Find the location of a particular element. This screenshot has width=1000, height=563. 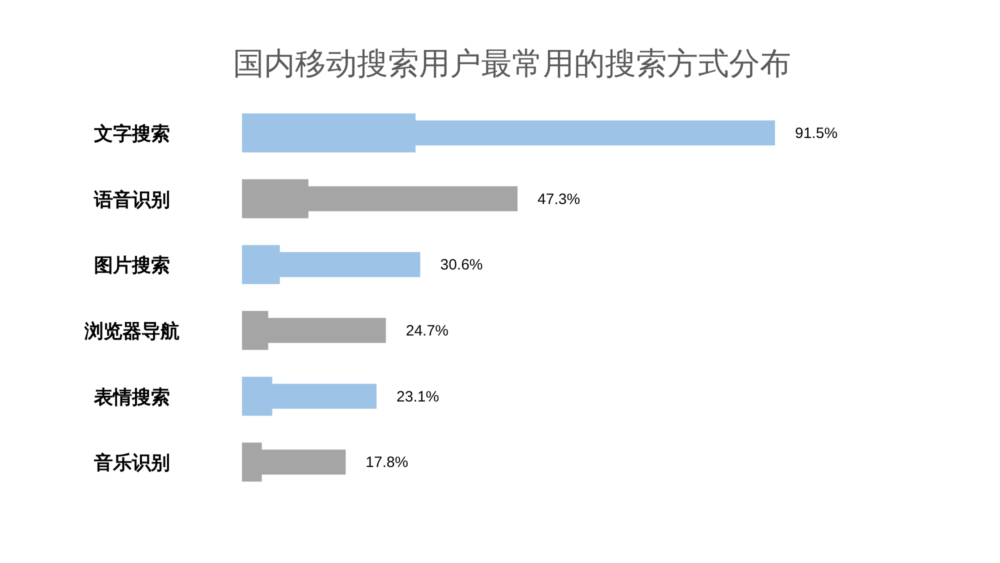

title: 国内移动搜索用户最常用的搜索方式分布 is located at coordinates (512, 63).